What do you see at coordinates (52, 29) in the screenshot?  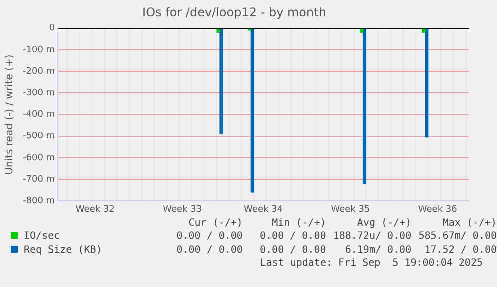 I see `y-tick-label: 0` at bounding box center [52, 29].